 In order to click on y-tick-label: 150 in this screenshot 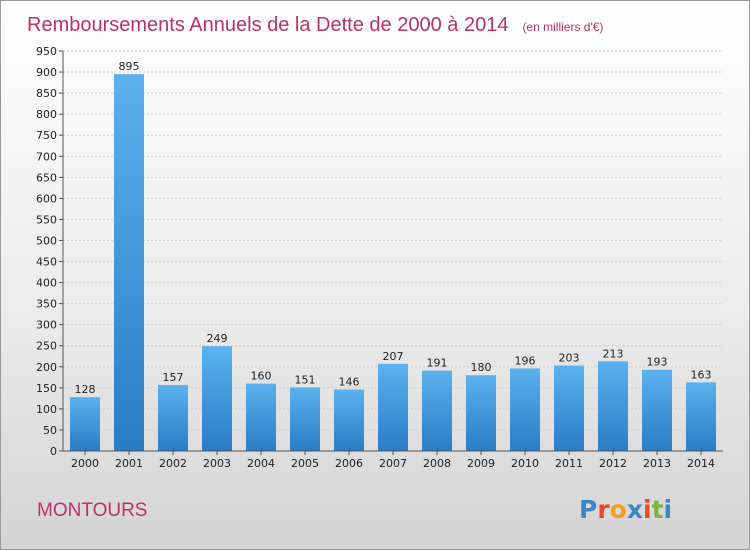, I will do `click(46, 388)`.